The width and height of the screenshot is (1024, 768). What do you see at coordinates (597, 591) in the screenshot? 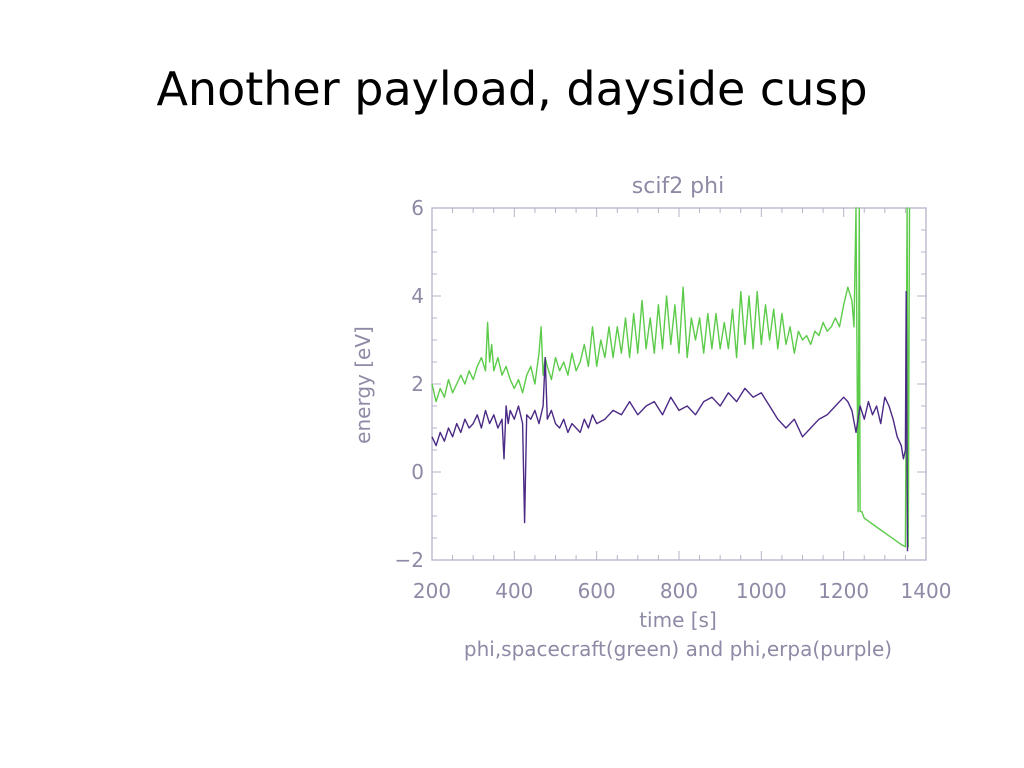
I see `x-tick-label: 600` at bounding box center [597, 591].